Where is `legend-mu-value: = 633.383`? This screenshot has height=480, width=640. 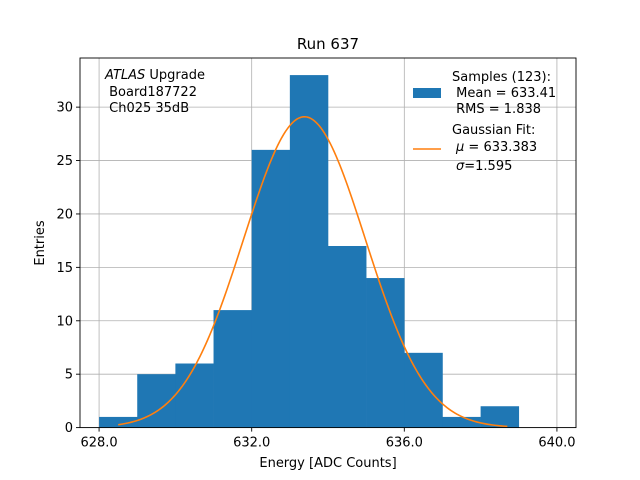 legend-mu-value: = 633.383 is located at coordinates (500, 147).